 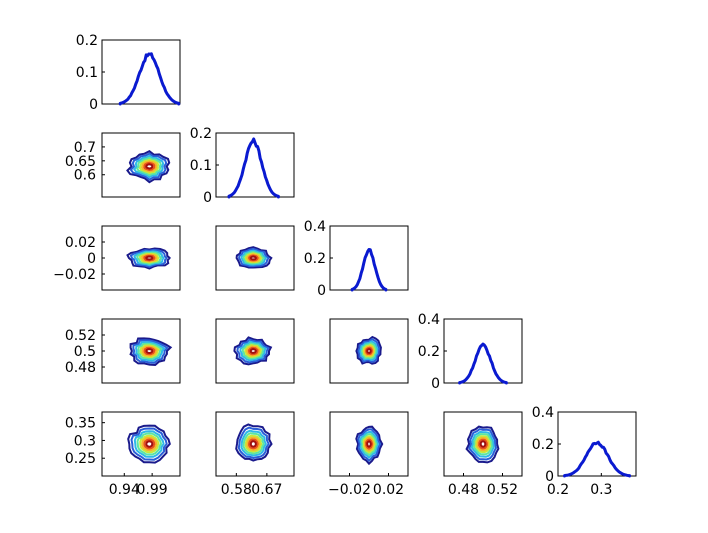 I want to click on y-tick-label: 0.5, so click(x=85, y=352).